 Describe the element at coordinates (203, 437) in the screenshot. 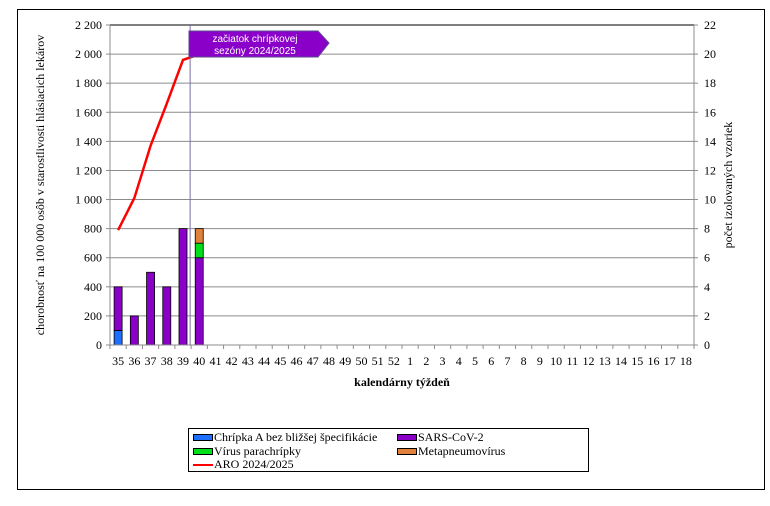

I see `legend-swatch-blue` at that location.